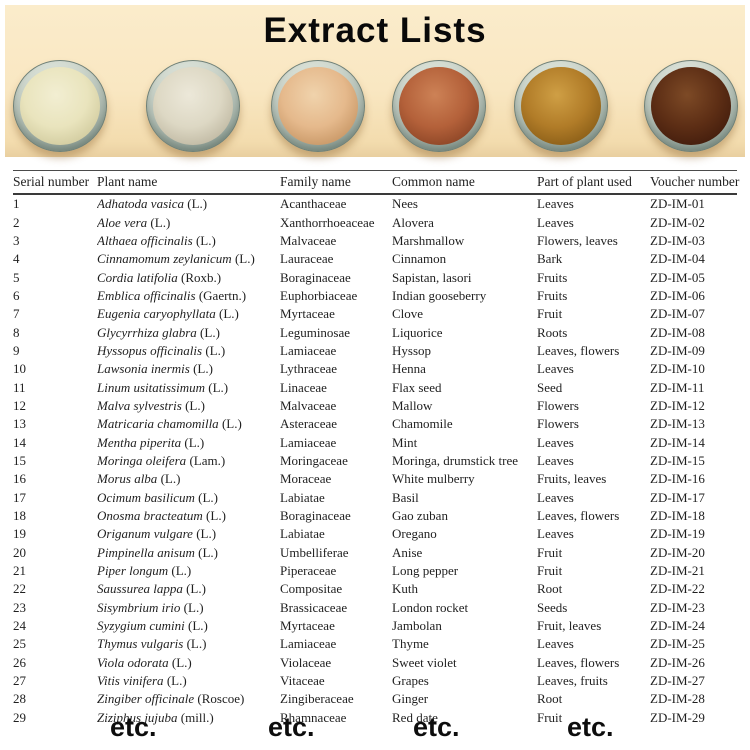 This screenshot has height=750, width=750. What do you see at coordinates (413, 222) in the screenshot?
I see `cell-common-name: Alovera` at bounding box center [413, 222].